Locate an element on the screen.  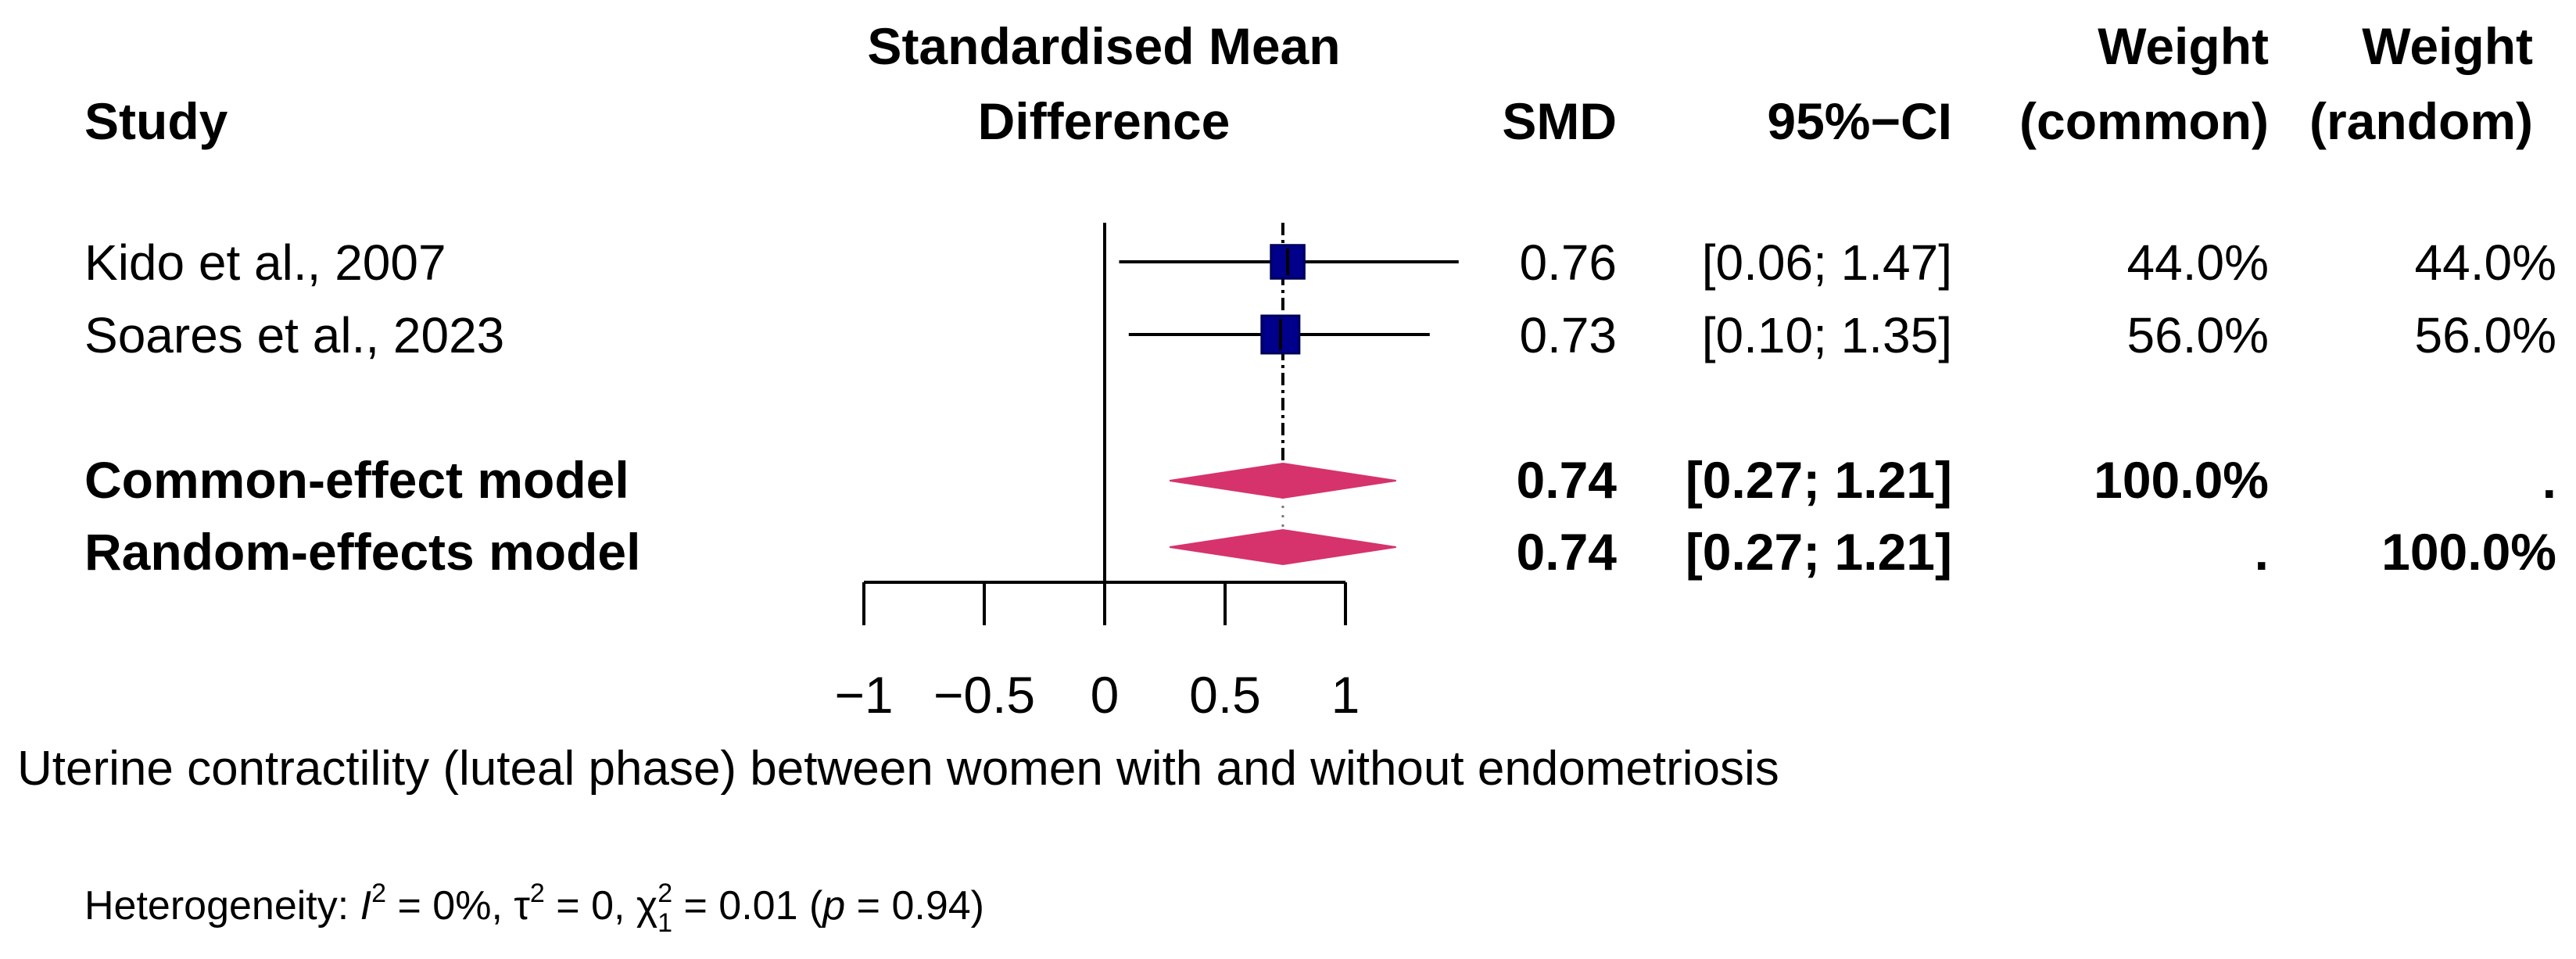
x-tick-label: 0.5 is located at coordinates (1225, 695).